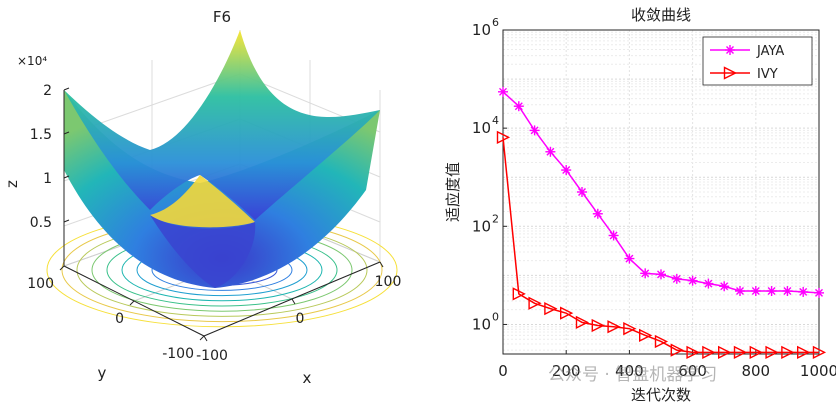  I want to click on y-tick-label: -100, so click(178, 354).